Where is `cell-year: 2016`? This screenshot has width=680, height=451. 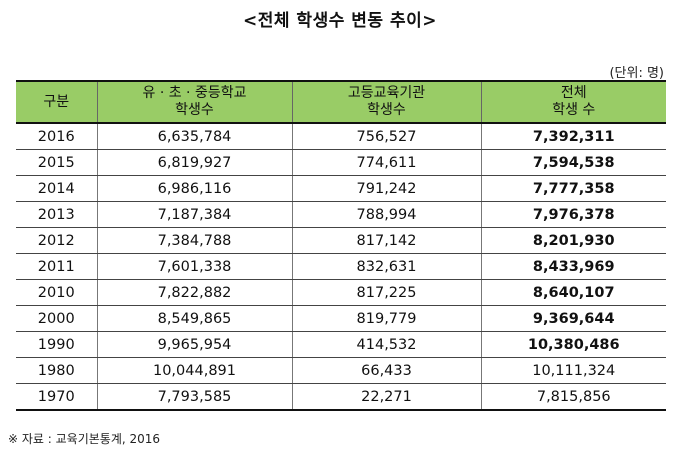 cell-year: 2016 is located at coordinates (57, 136).